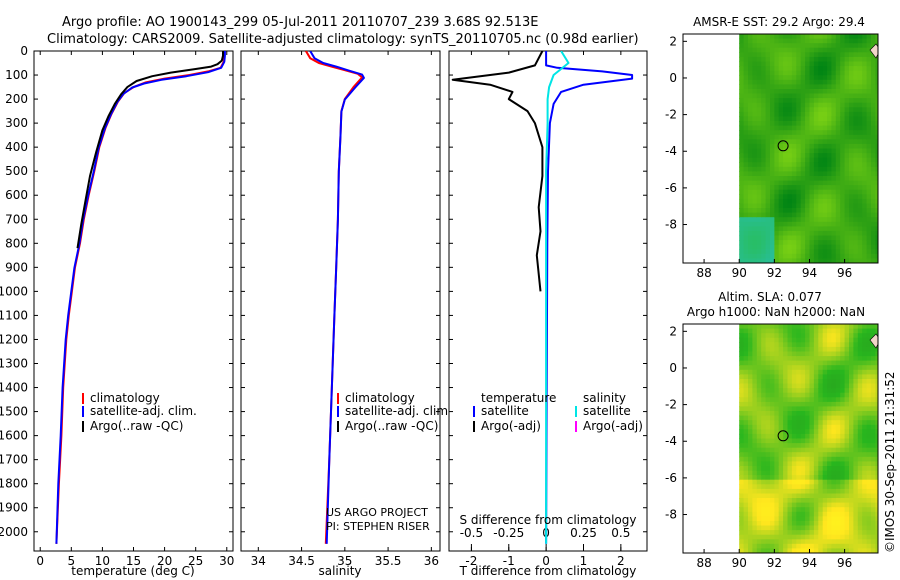 The image size is (900, 580). Describe the element at coordinates (14, 508) in the screenshot. I see `y-tick-label: 1900` at that location.